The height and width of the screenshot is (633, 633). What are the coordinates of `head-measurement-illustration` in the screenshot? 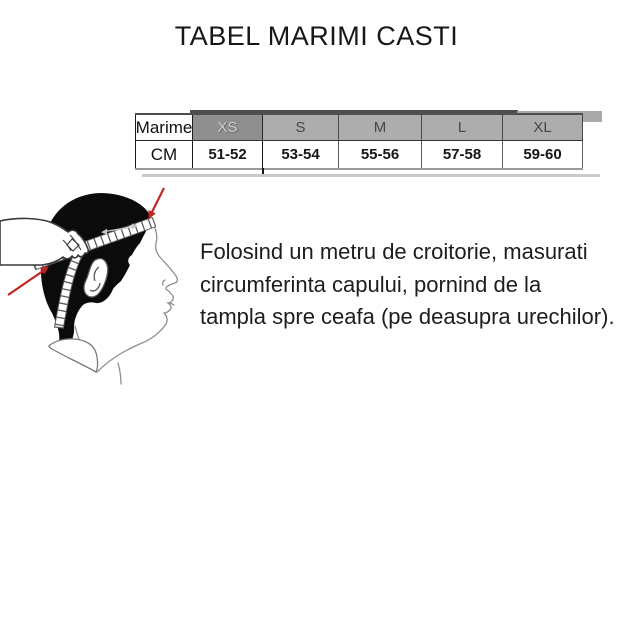 It's located at (89, 286).